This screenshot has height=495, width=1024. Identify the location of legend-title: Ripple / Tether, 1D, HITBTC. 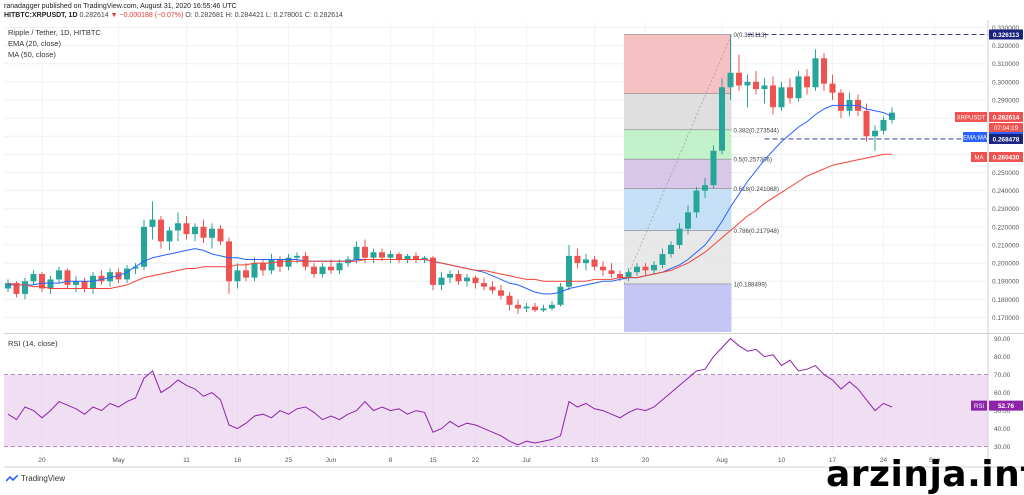
(54, 32).